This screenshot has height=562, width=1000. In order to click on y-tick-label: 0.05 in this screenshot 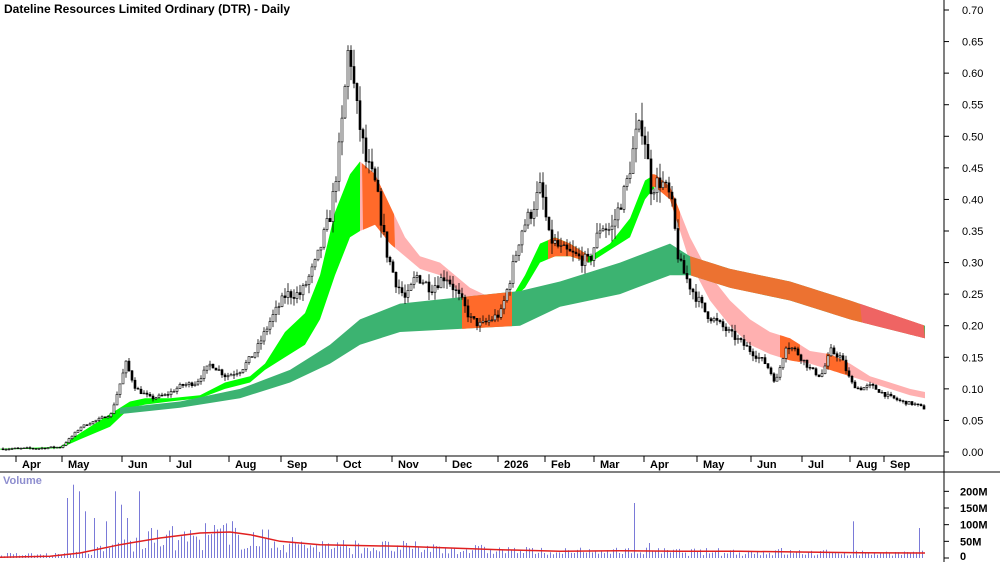, I will do `click(972, 421)`.